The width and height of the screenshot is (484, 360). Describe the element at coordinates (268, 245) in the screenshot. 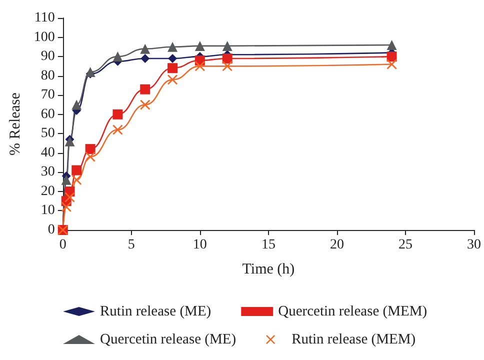

I see `x-tick-label: 15` at that location.